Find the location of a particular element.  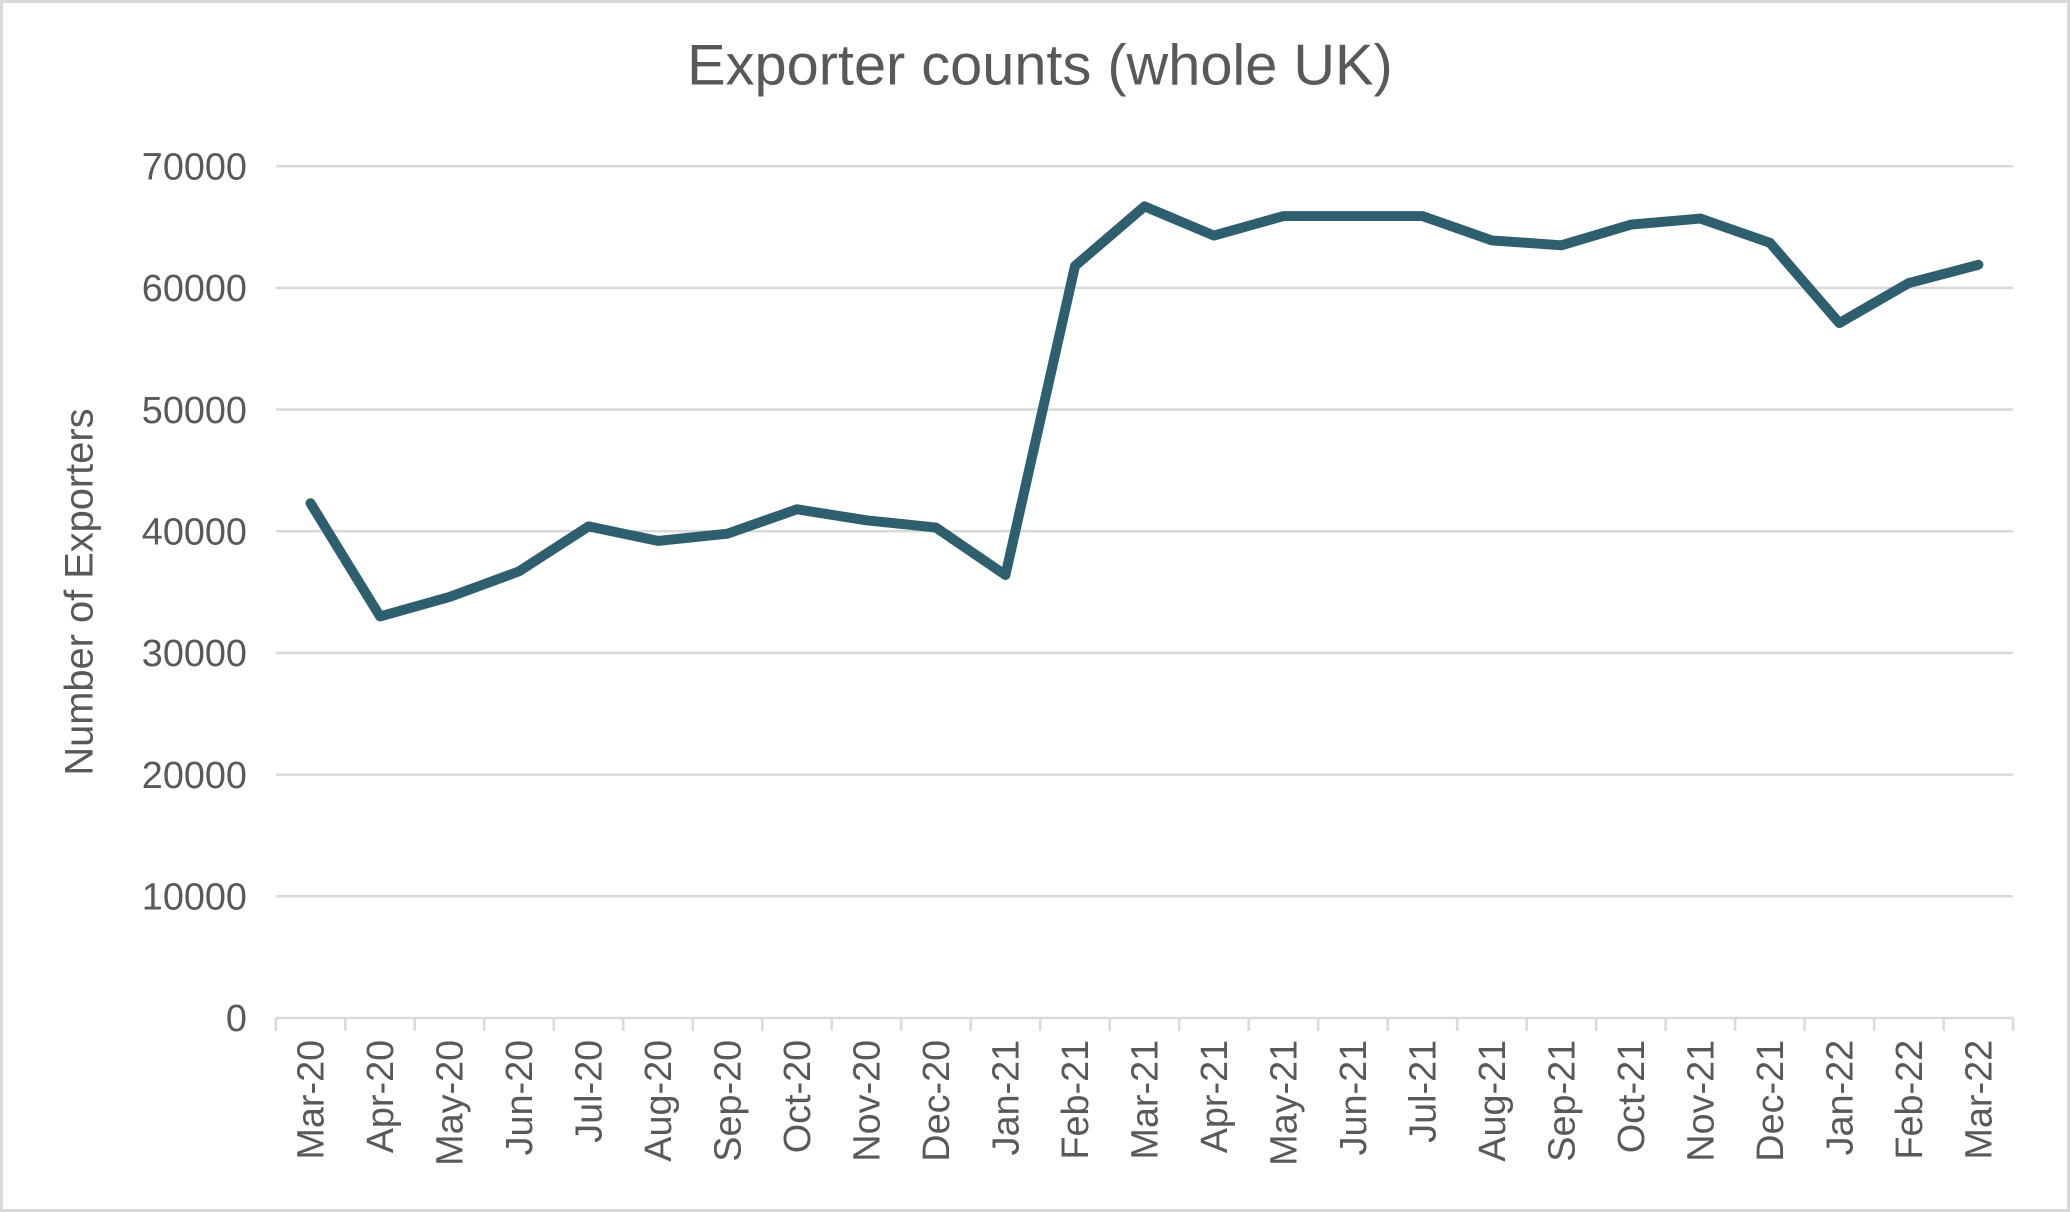

x-tick-label: Sep-20 is located at coordinates (729, 1101).